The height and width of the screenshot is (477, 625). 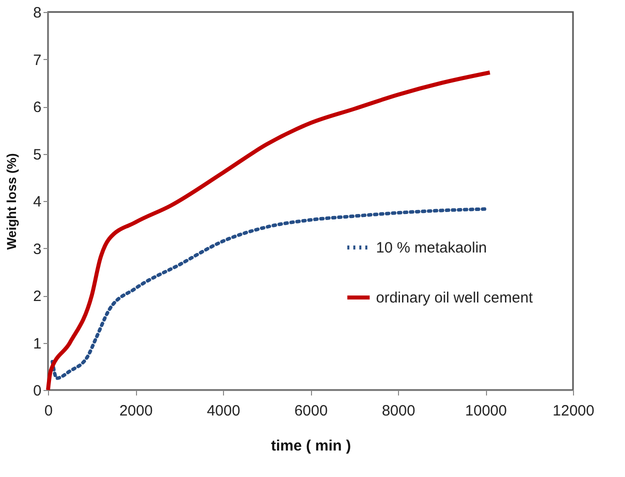 I want to click on legend-label: ordinary oil well cement, so click(x=455, y=298).